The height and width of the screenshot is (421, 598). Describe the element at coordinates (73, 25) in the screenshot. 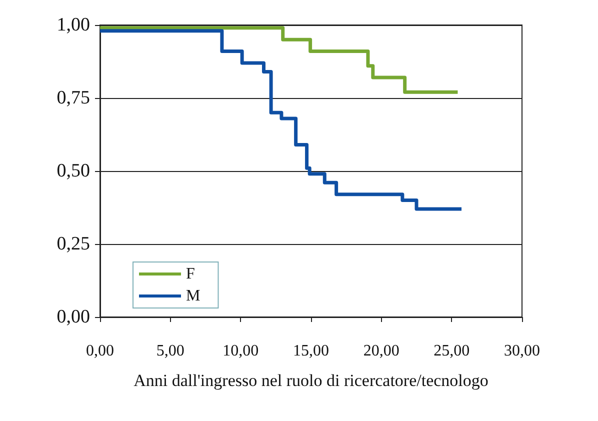

I see `y-tick-label: 1,00` at that location.